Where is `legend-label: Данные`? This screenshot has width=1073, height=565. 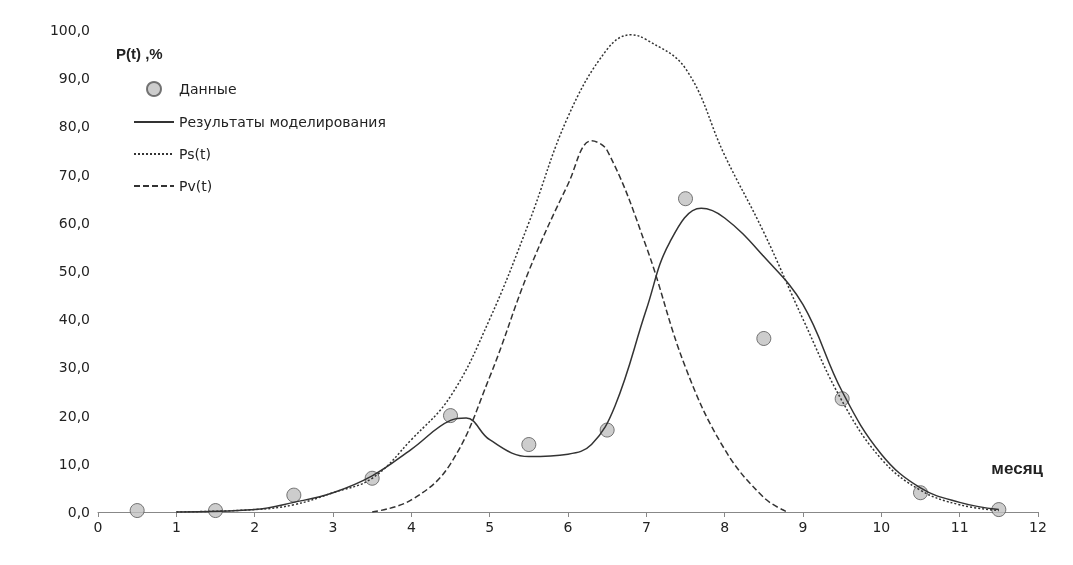 legend-label: Данные is located at coordinates (208, 89).